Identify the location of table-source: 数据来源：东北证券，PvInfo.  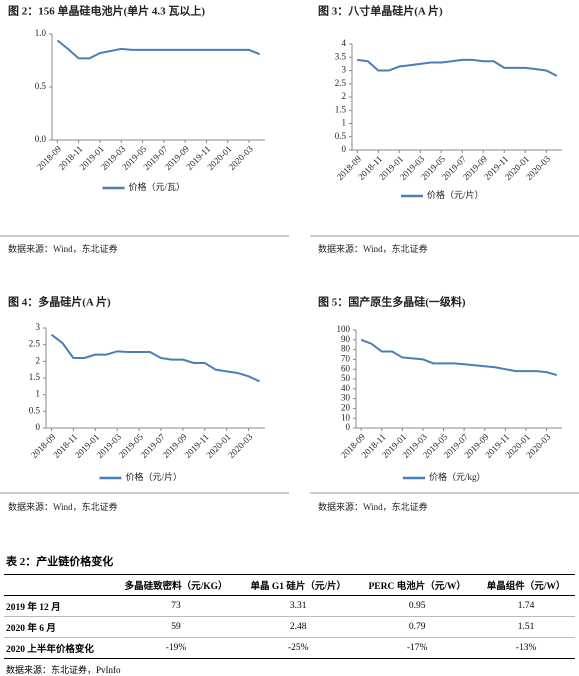
(63, 670).